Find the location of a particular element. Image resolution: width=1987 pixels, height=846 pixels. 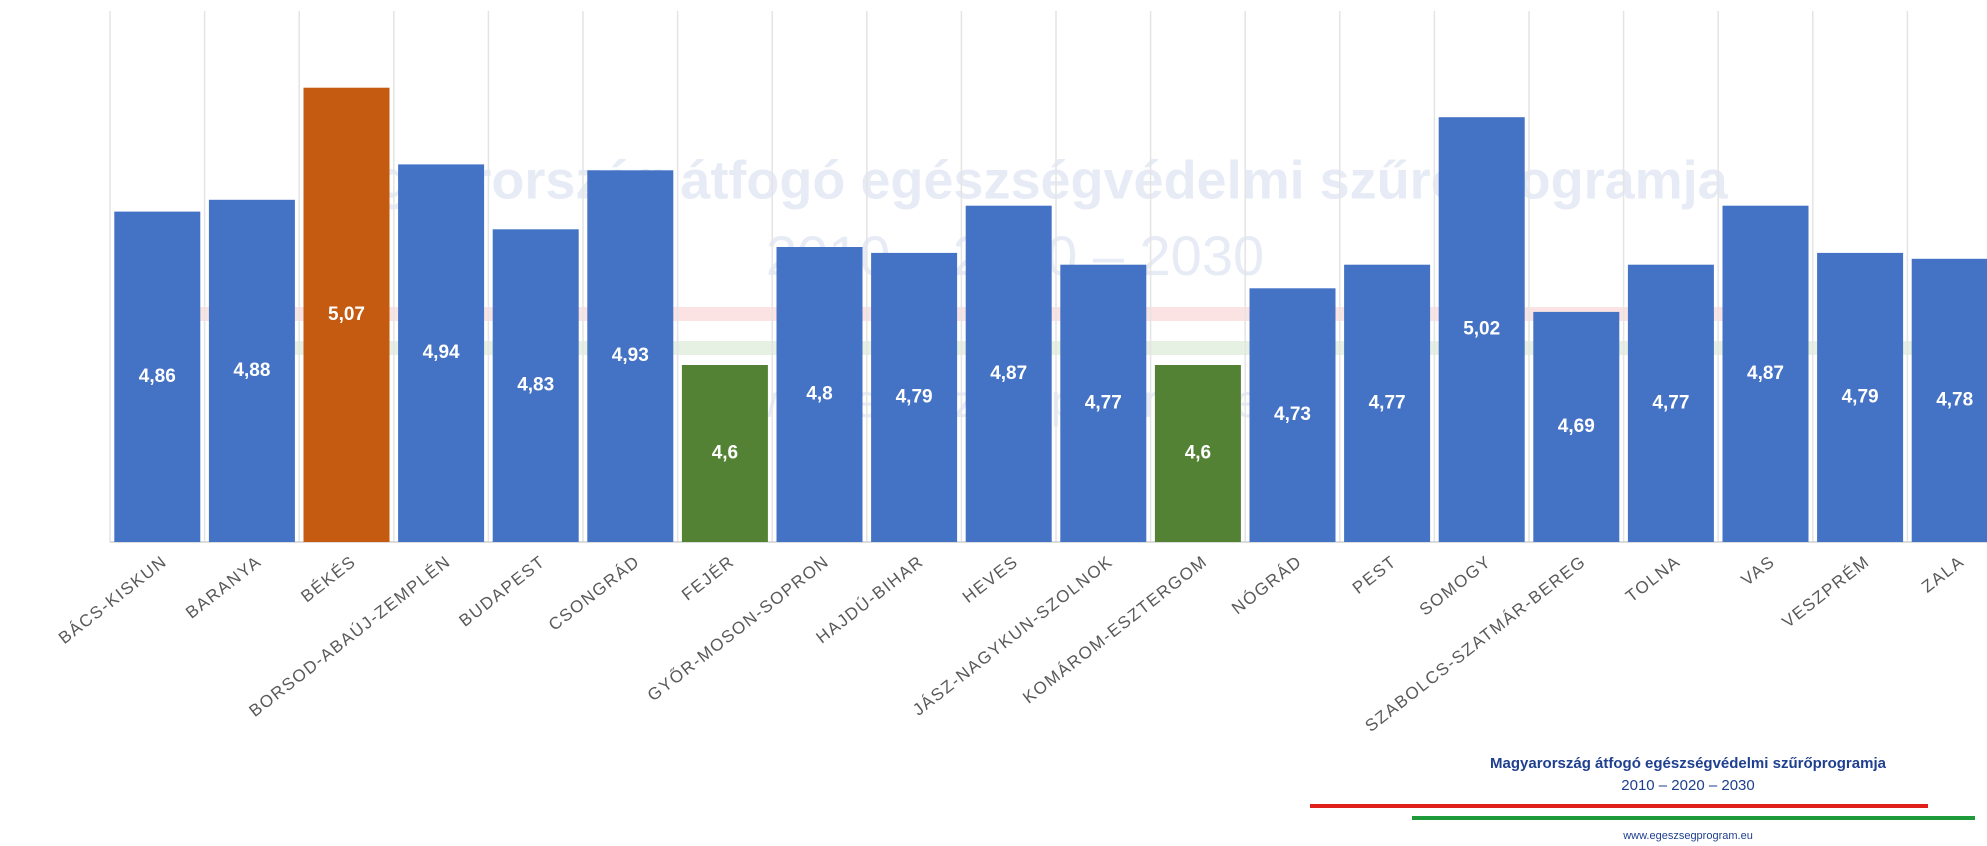

data-label: 4,83 is located at coordinates (535, 385).